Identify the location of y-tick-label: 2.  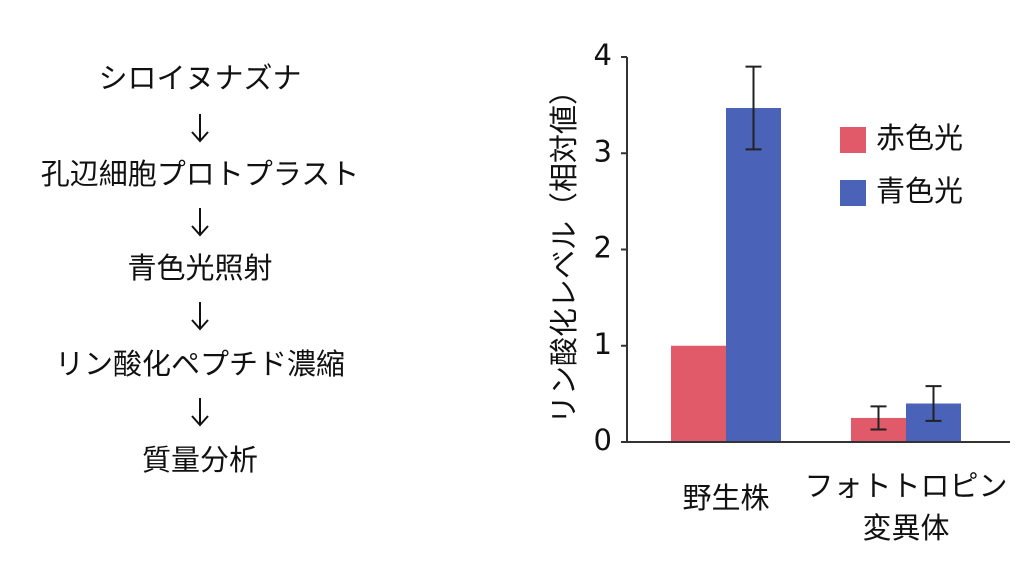
(603, 248).